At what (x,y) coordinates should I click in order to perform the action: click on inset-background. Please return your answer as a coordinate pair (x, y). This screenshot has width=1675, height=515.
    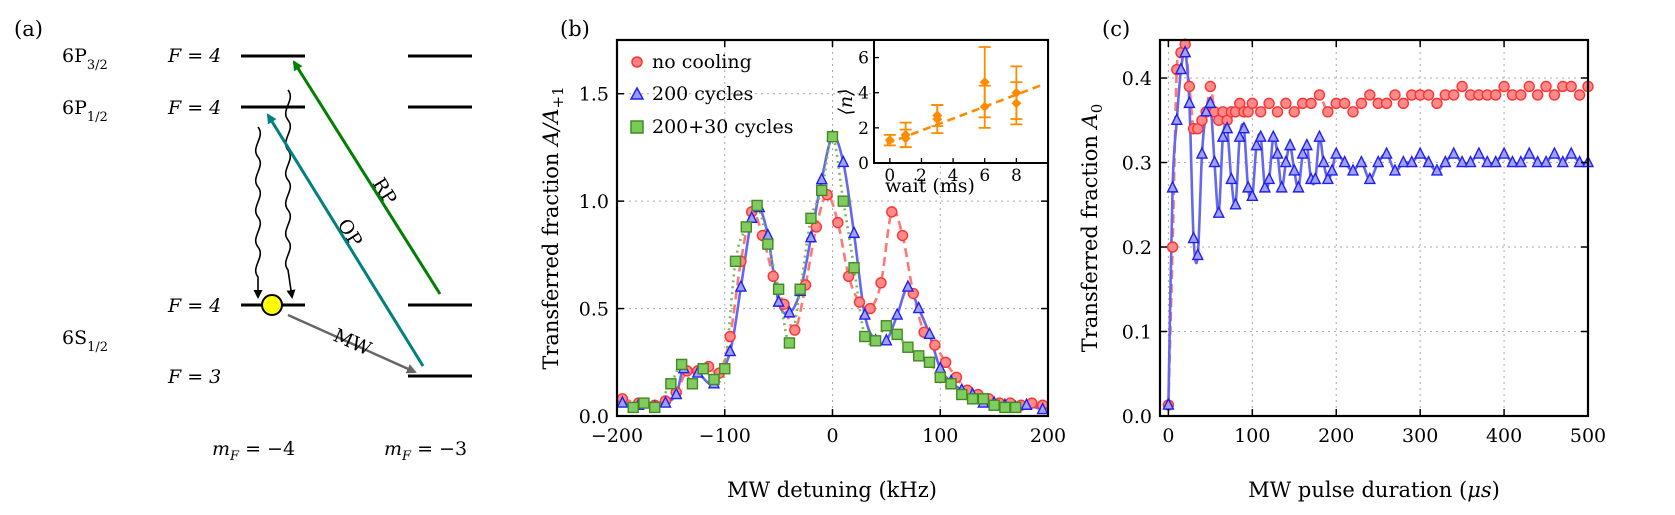
    Looking at the image, I should click on (961, 101).